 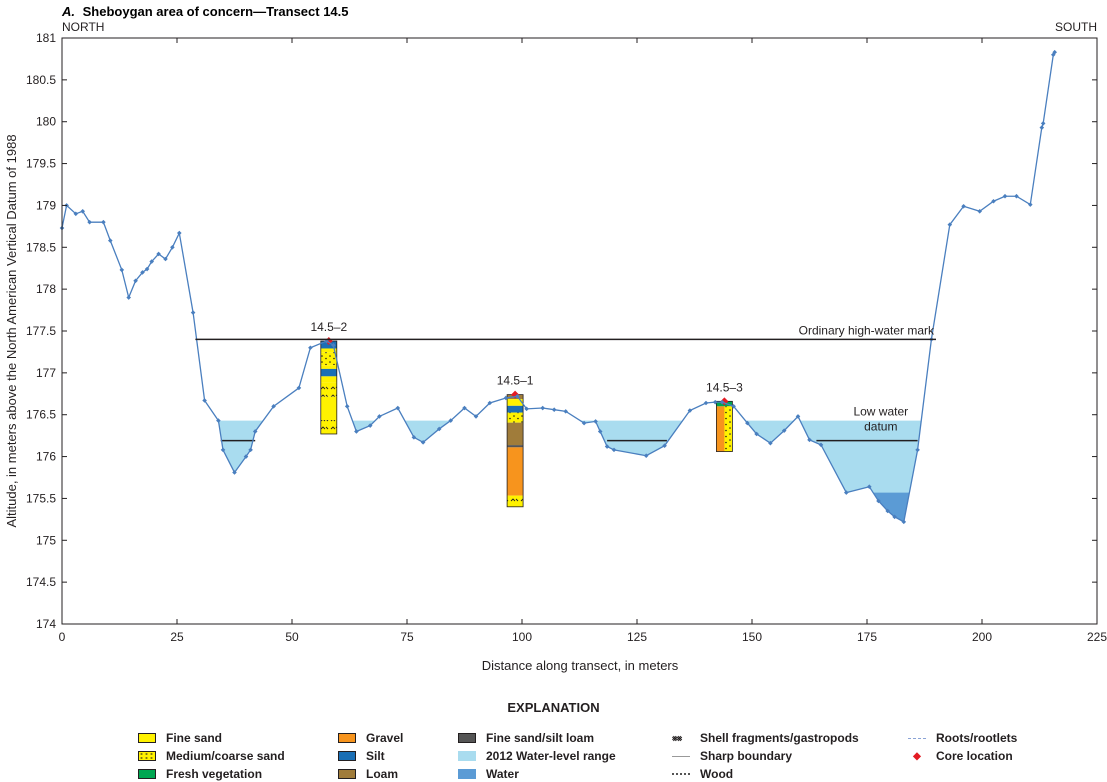 I want to click on legend-water: Water, so click(x=488, y=774).